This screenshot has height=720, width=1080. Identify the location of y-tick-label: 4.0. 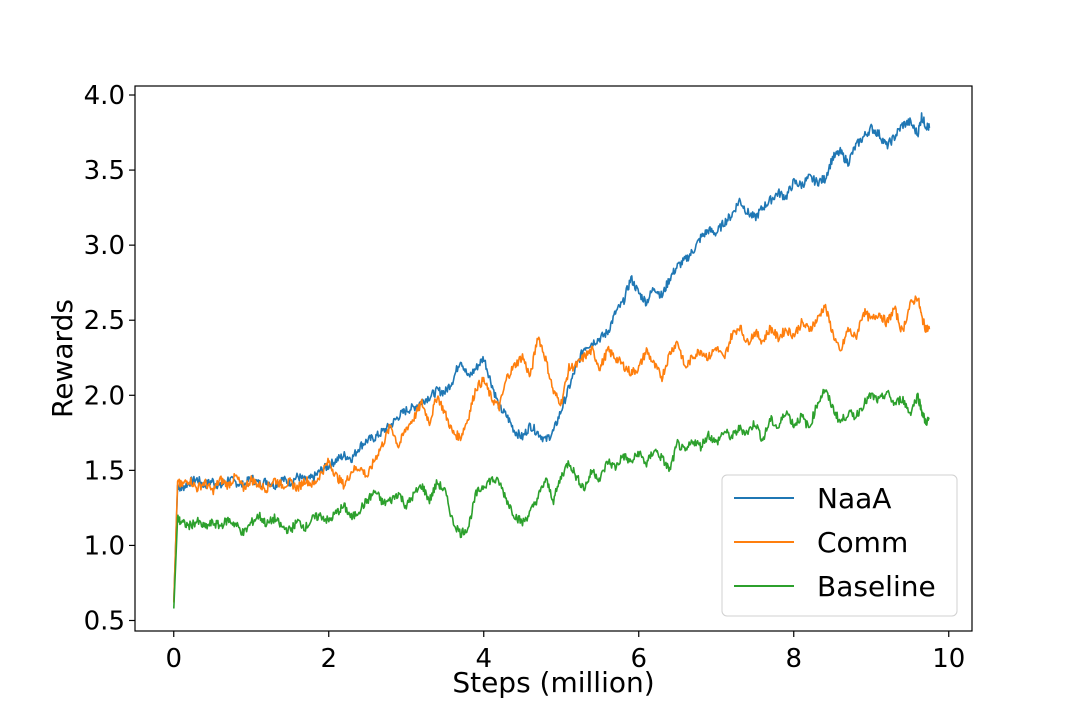
(104, 96).